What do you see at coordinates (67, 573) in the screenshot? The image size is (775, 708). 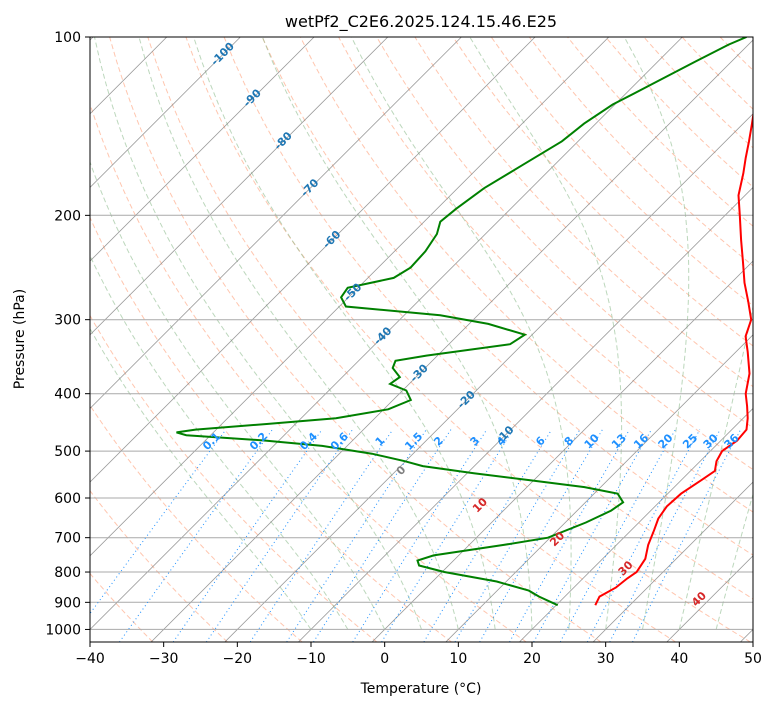 I see `y-tick-label: 800` at bounding box center [67, 573].